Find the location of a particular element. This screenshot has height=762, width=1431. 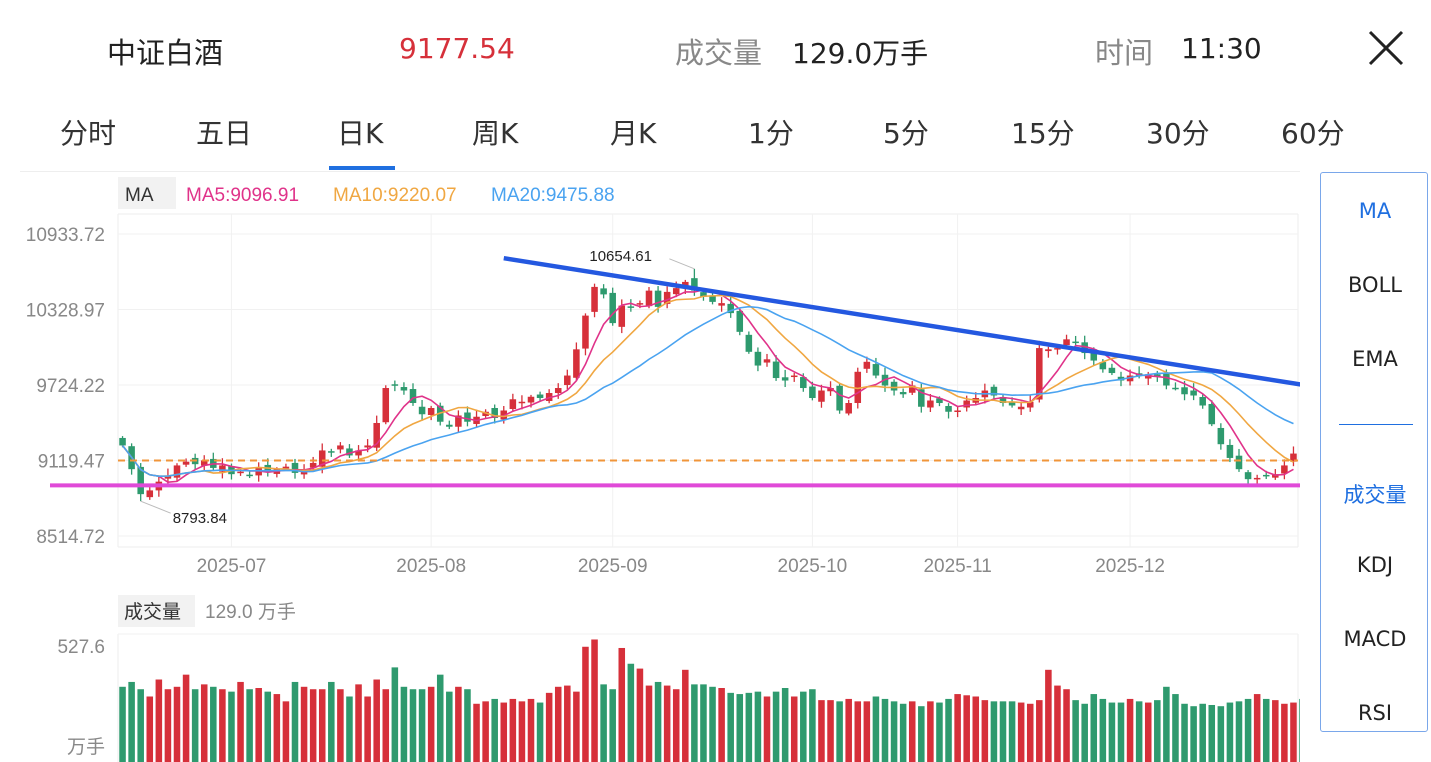

tab-5min: 5分 is located at coordinates (906, 133).